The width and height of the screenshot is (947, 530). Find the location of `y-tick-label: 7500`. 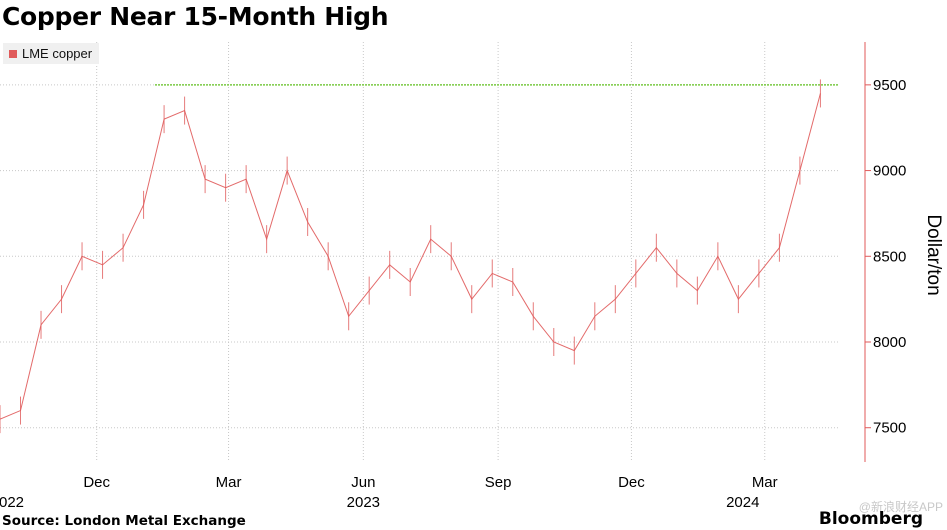

y-tick-label: 7500 is located at coordinates (889, 428).